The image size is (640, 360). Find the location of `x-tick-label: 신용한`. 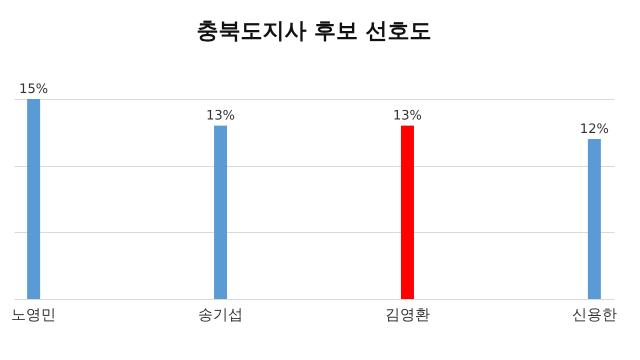

x-tick-label: 신용한 is located at coordinates (594, 315).